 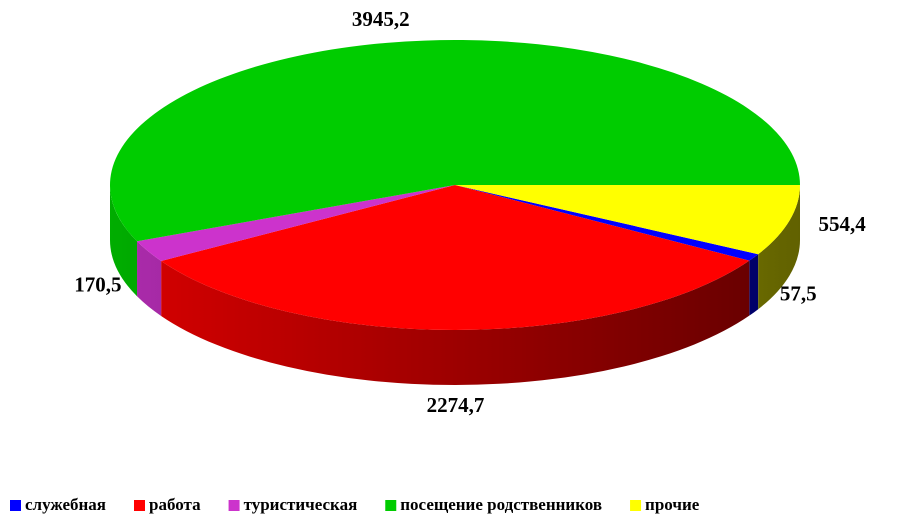 I want to click on legend-label: посещение родственников, so click(x=501, y=504).